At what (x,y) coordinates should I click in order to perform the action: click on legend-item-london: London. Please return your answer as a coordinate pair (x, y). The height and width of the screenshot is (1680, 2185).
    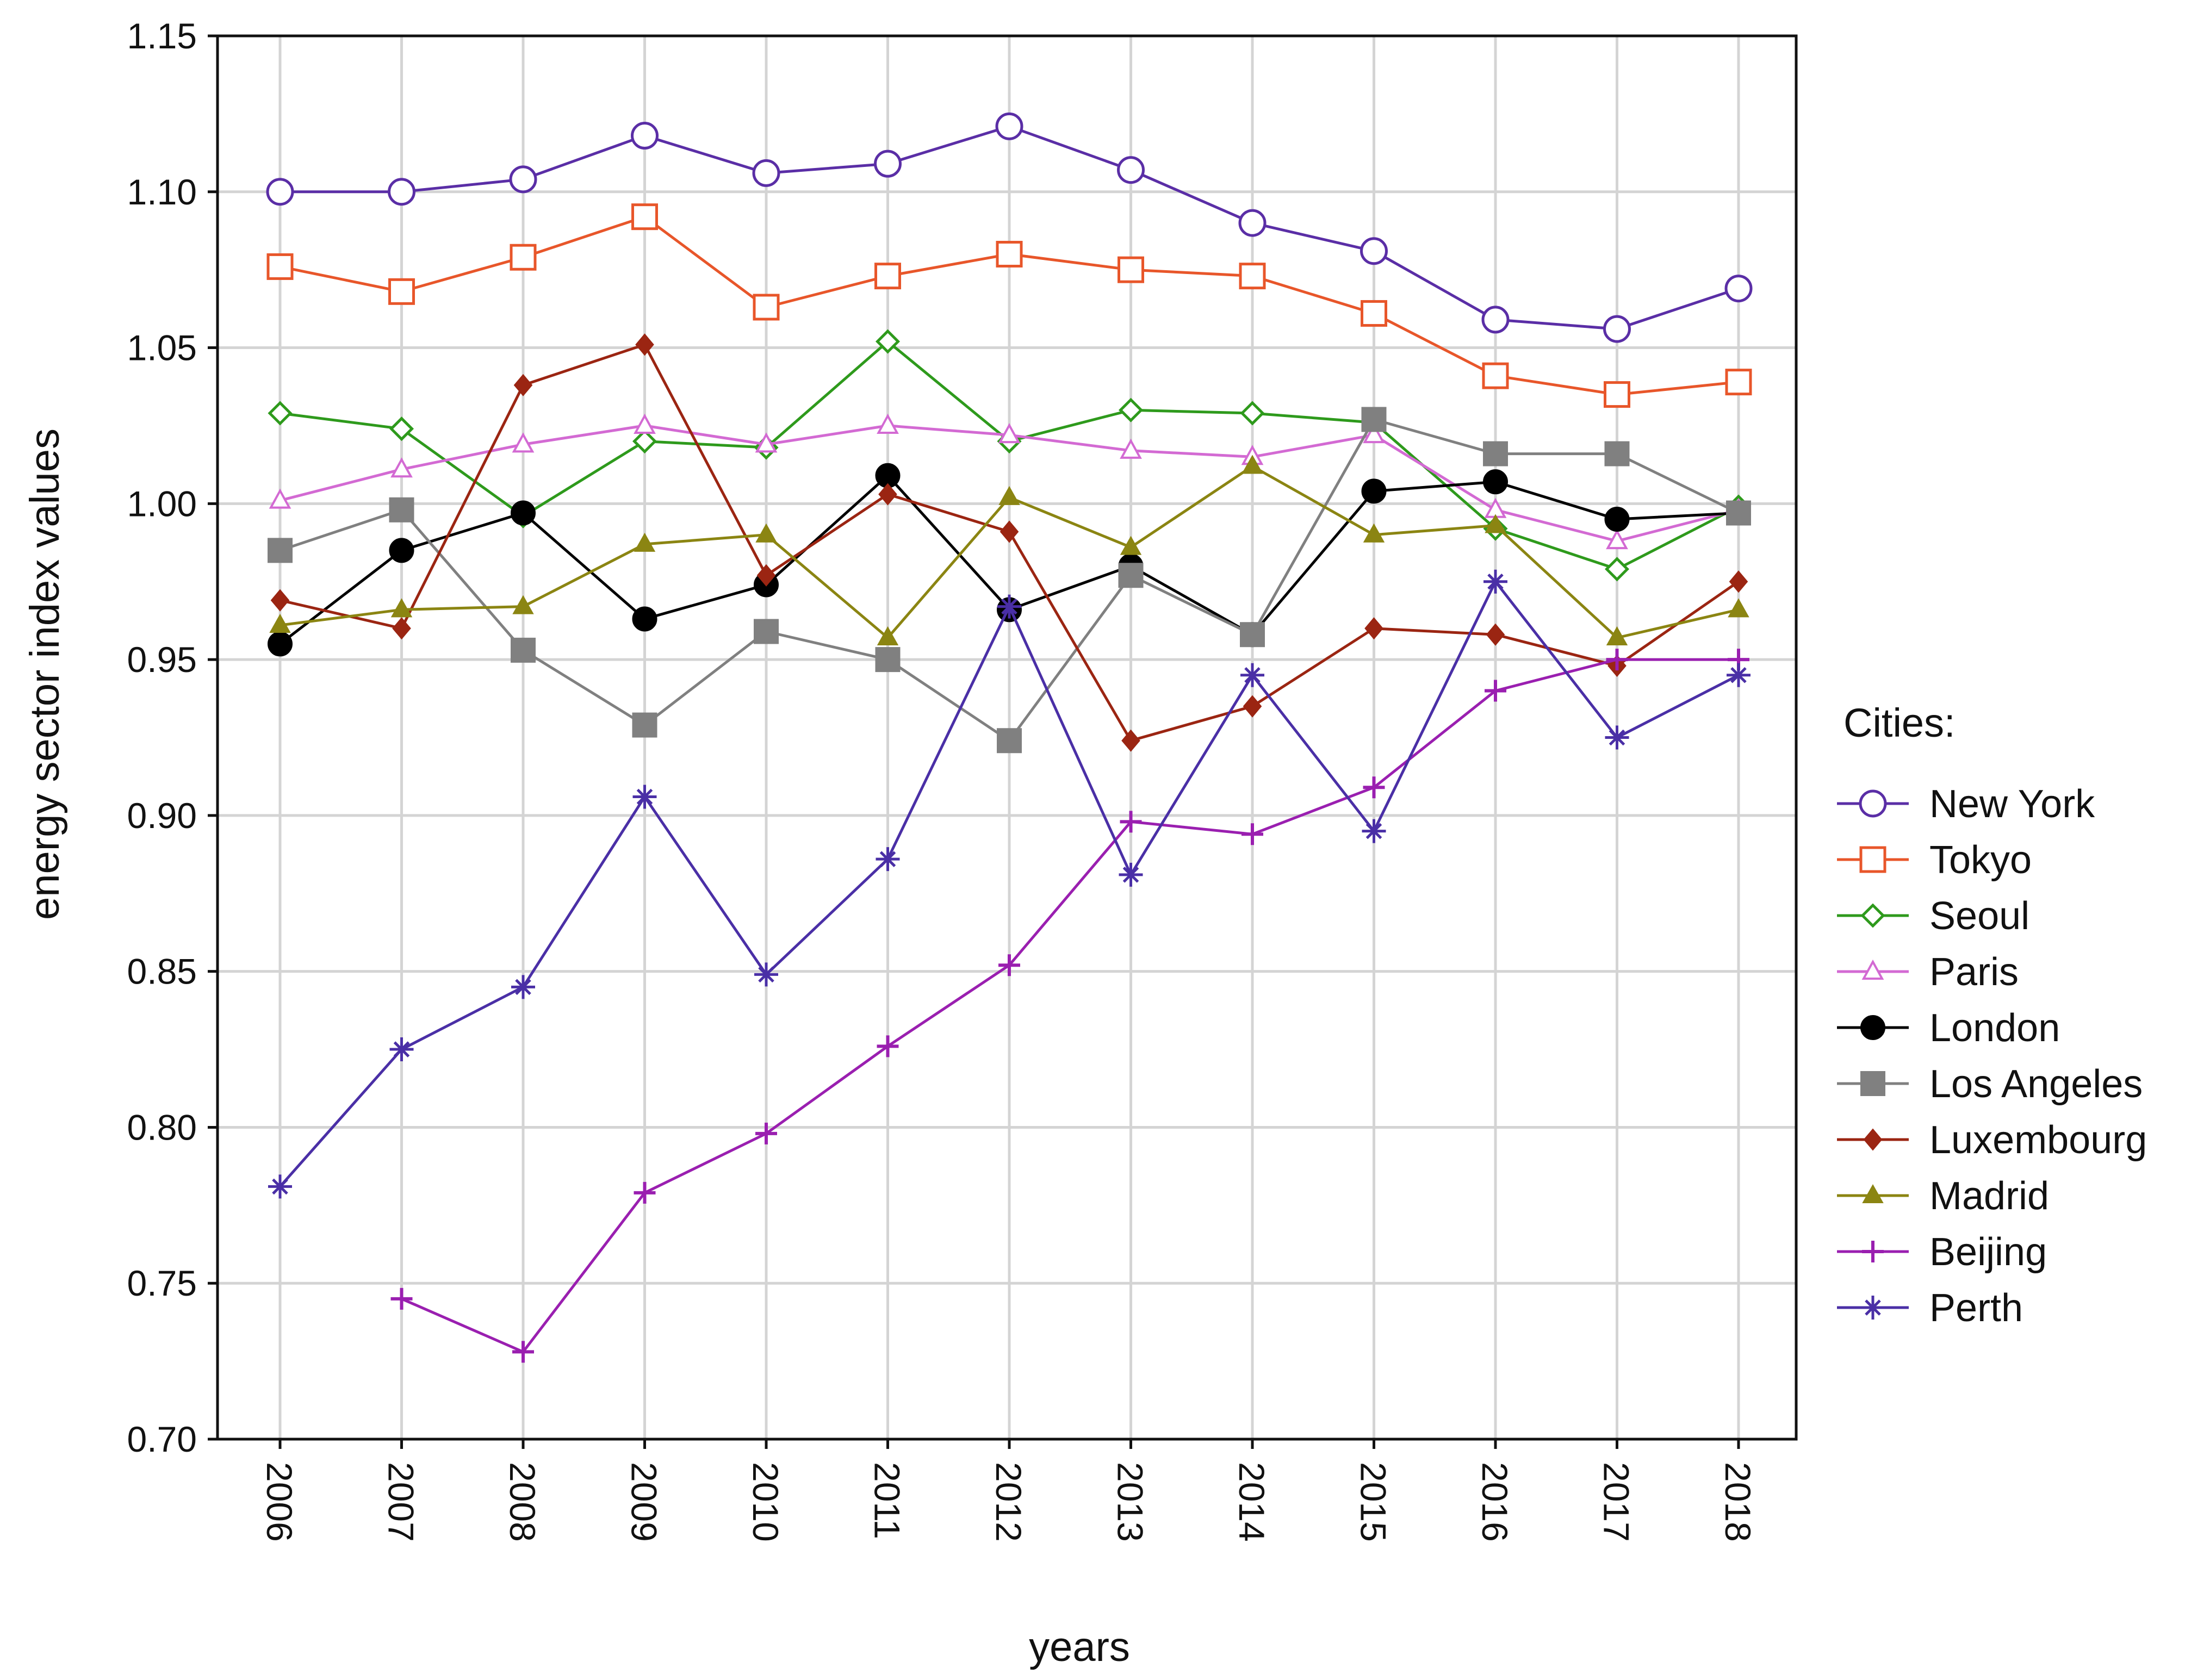
    Looking at the image, I should click on (1948, 1028).